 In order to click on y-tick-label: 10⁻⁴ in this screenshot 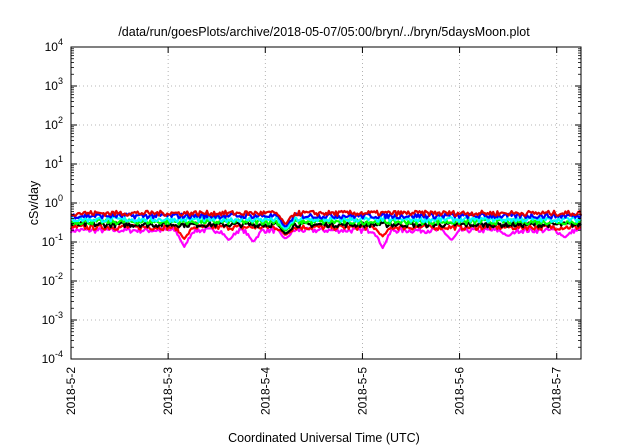, I will do `click(52, 357)`.